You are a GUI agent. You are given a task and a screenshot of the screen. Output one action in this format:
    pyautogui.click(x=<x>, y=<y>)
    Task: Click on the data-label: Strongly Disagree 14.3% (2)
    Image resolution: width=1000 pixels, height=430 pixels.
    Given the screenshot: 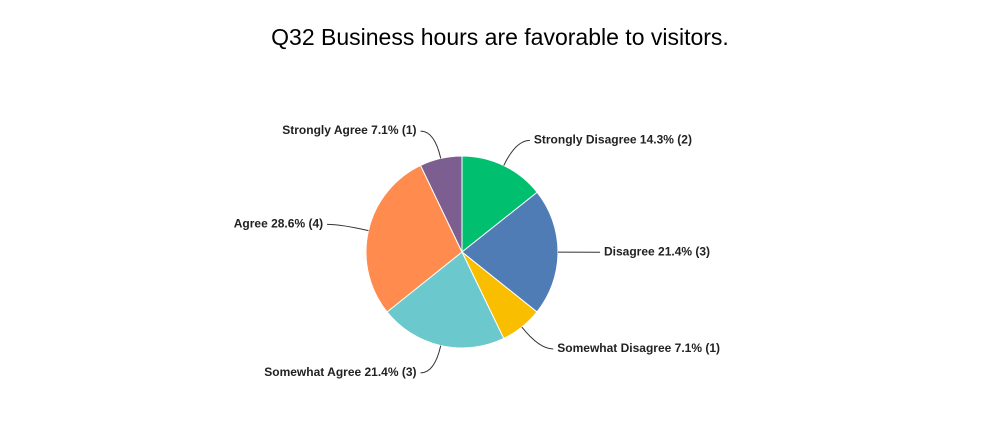 What is the action you would take?
    pyautogui.click(x=613, y=140)
    